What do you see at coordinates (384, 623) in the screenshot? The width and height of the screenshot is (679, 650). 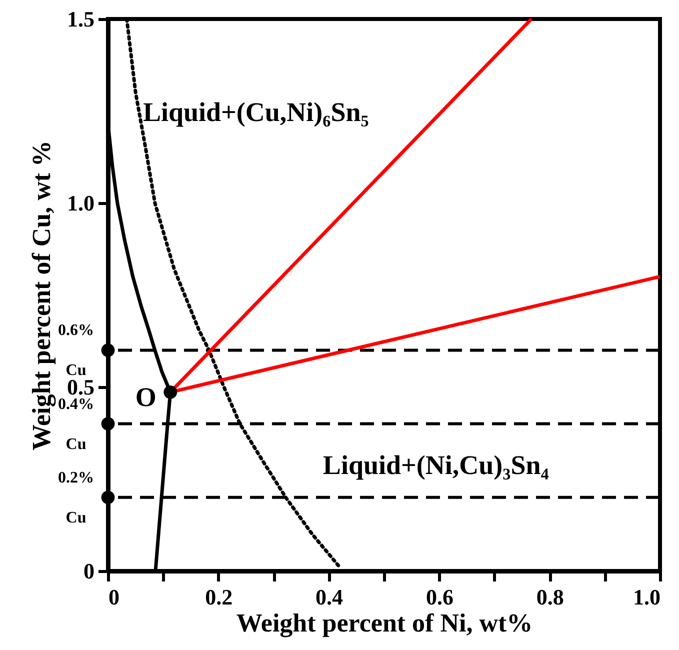 I see `x-axis-title: Weight percent of Ni, wt%` at bounding box center [384, 623].